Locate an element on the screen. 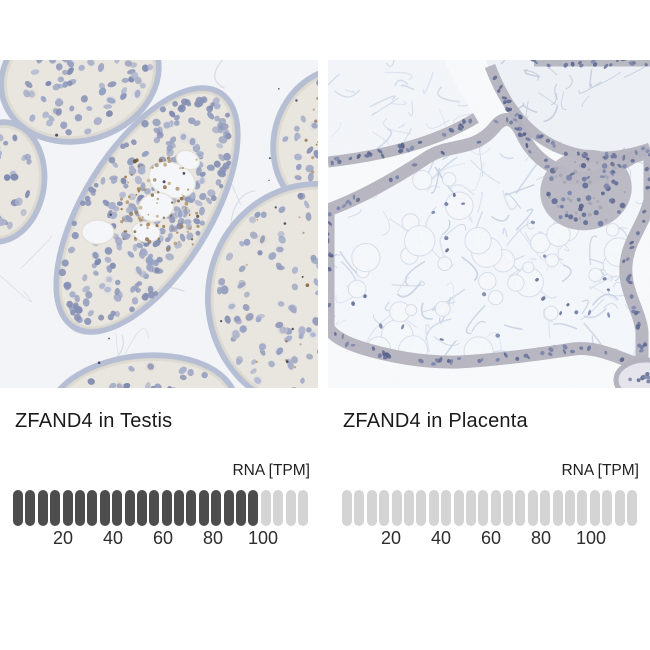  rna-tpm-gauge-testis is located at coordinates (159, 508).